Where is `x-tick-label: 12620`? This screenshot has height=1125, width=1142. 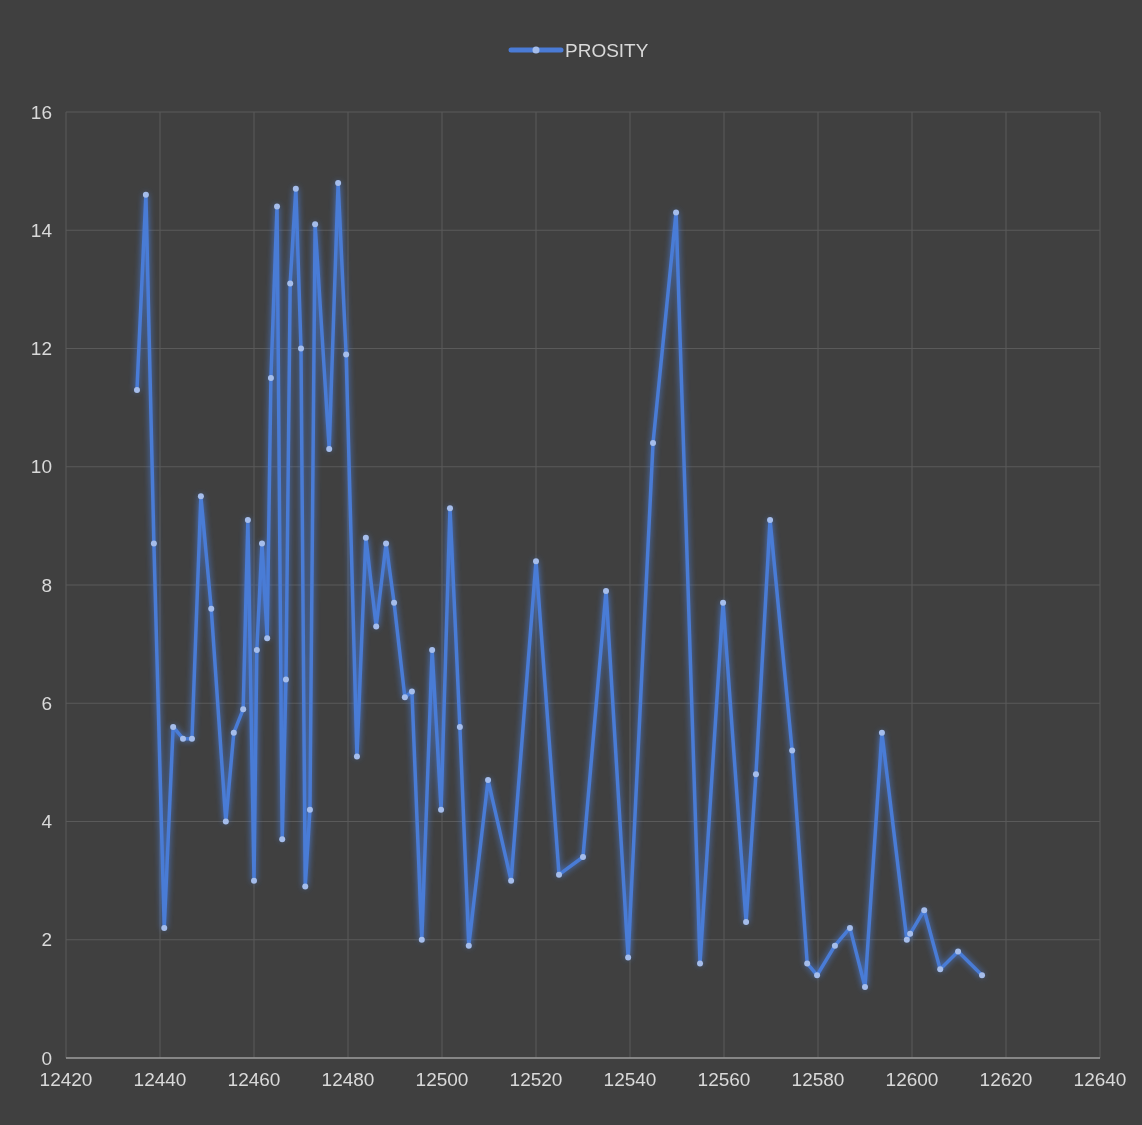
x-tick-label: 12620 is located at coordinates (1006, 1079).